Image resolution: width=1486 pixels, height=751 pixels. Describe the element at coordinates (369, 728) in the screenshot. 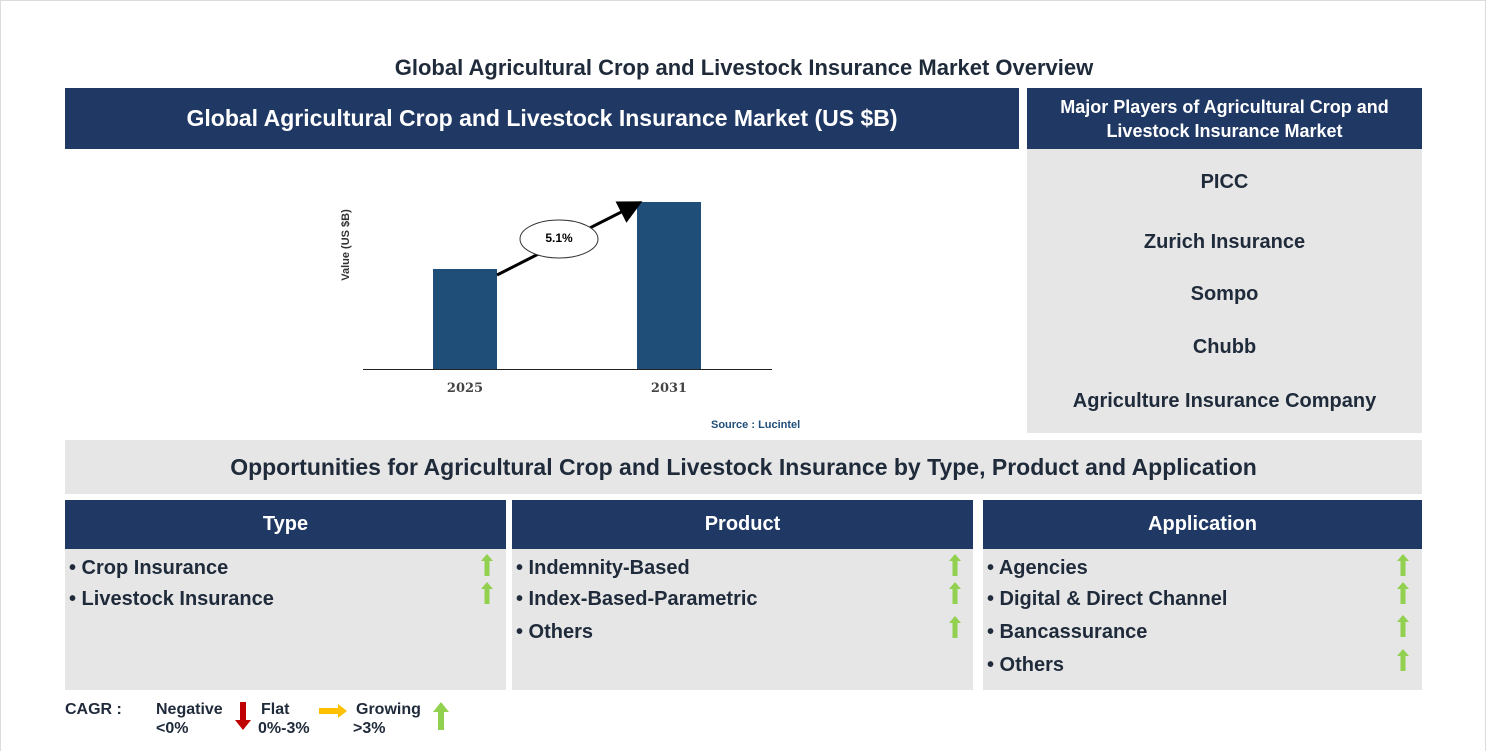

I see `legend-growing-range: >3%` at that location.